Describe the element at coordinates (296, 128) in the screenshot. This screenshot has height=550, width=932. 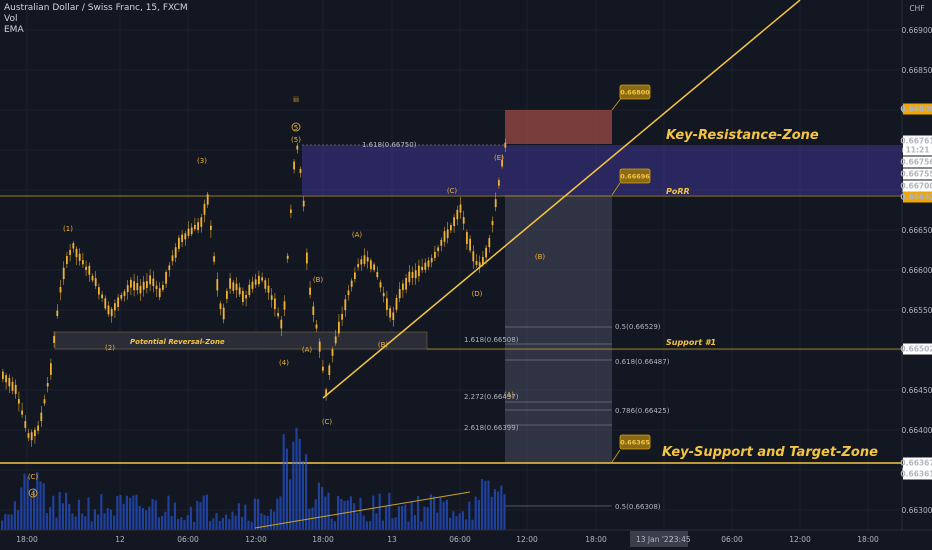
I see `wave-5-circled: 5` at that location.